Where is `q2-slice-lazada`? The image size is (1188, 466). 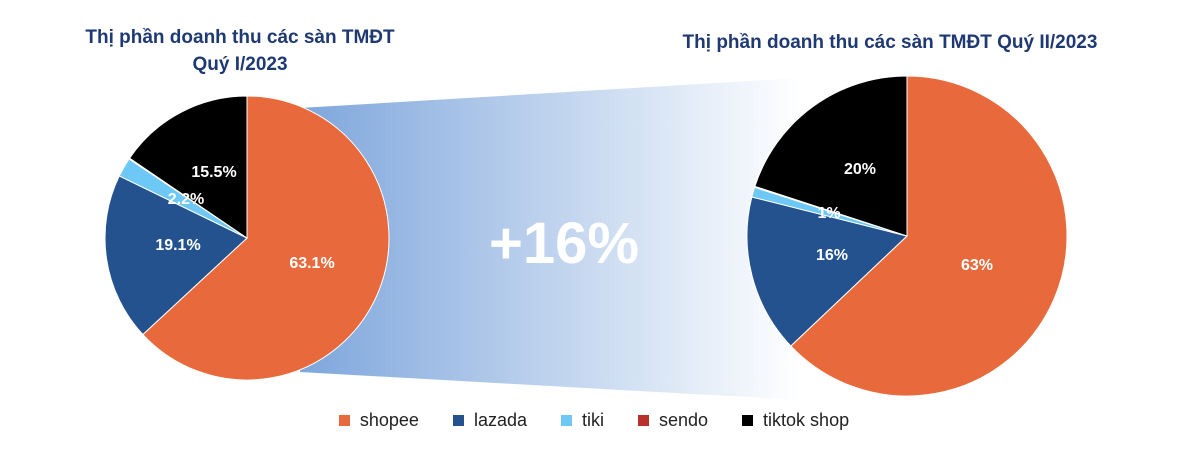 q2-slice-lazada is located at coordinates (827, 271).